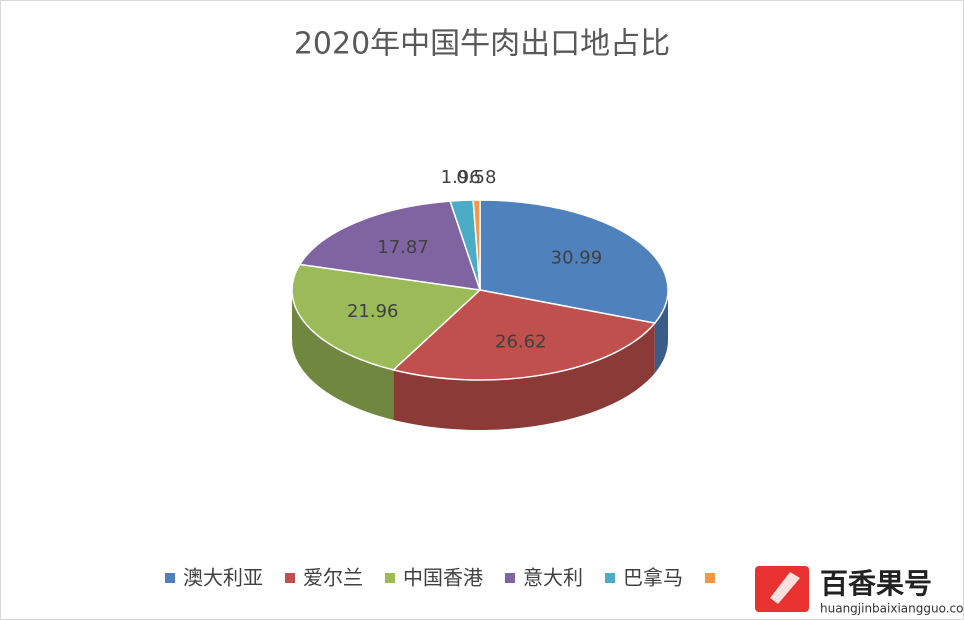 The width and height of the screenshot is (964, 620). I want to click on legend-label: 澳大利亚, so click(223, 578).